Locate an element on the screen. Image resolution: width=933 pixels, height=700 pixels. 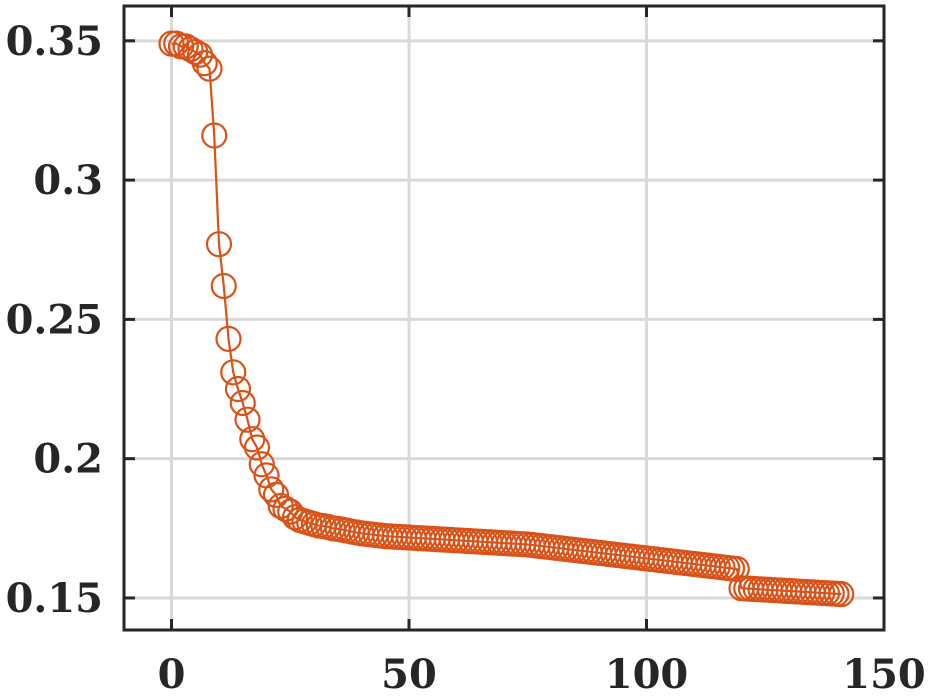
y-tick-label: 0.3 is located at coordinates (68, 180).